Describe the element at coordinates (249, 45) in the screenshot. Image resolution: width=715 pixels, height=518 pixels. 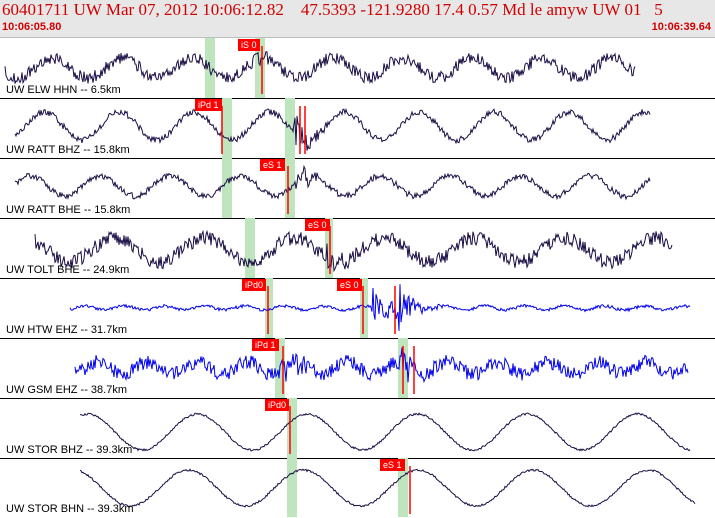
I see `pick-label: iS 0` at that location.